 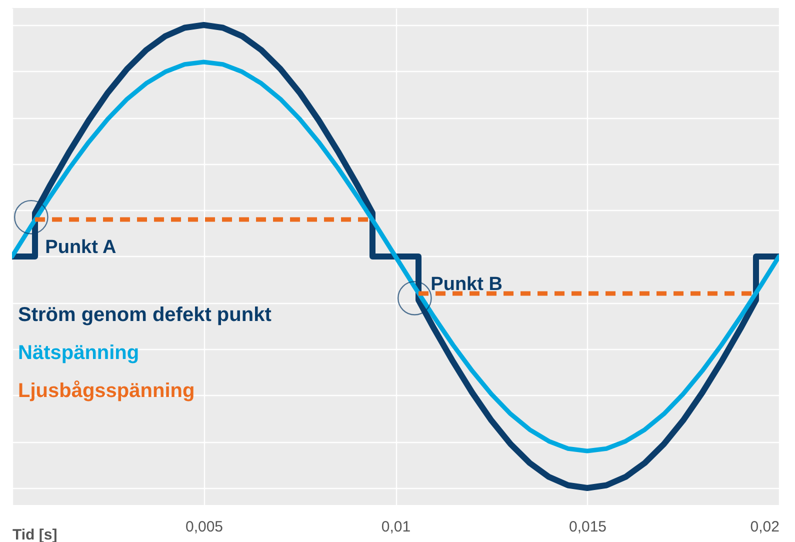 I want to click on annotation: Punkt B, so click(x=466, y=285).